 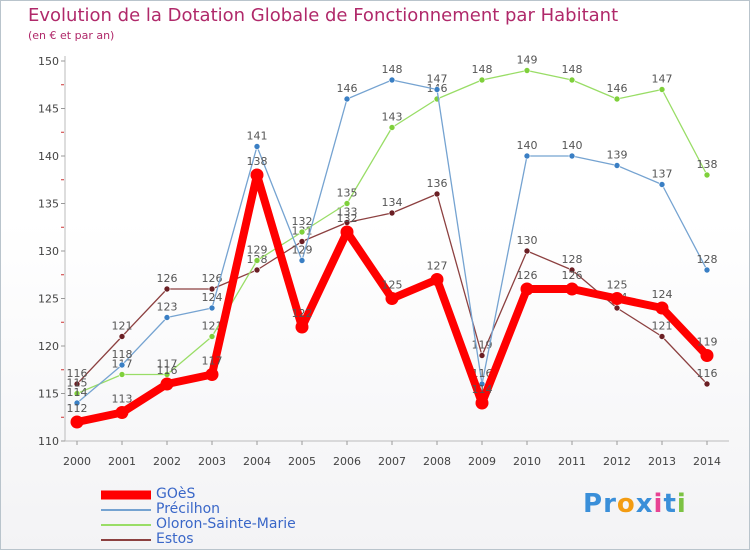 I want to click on data-label: 132, so click(x=347, y=218).